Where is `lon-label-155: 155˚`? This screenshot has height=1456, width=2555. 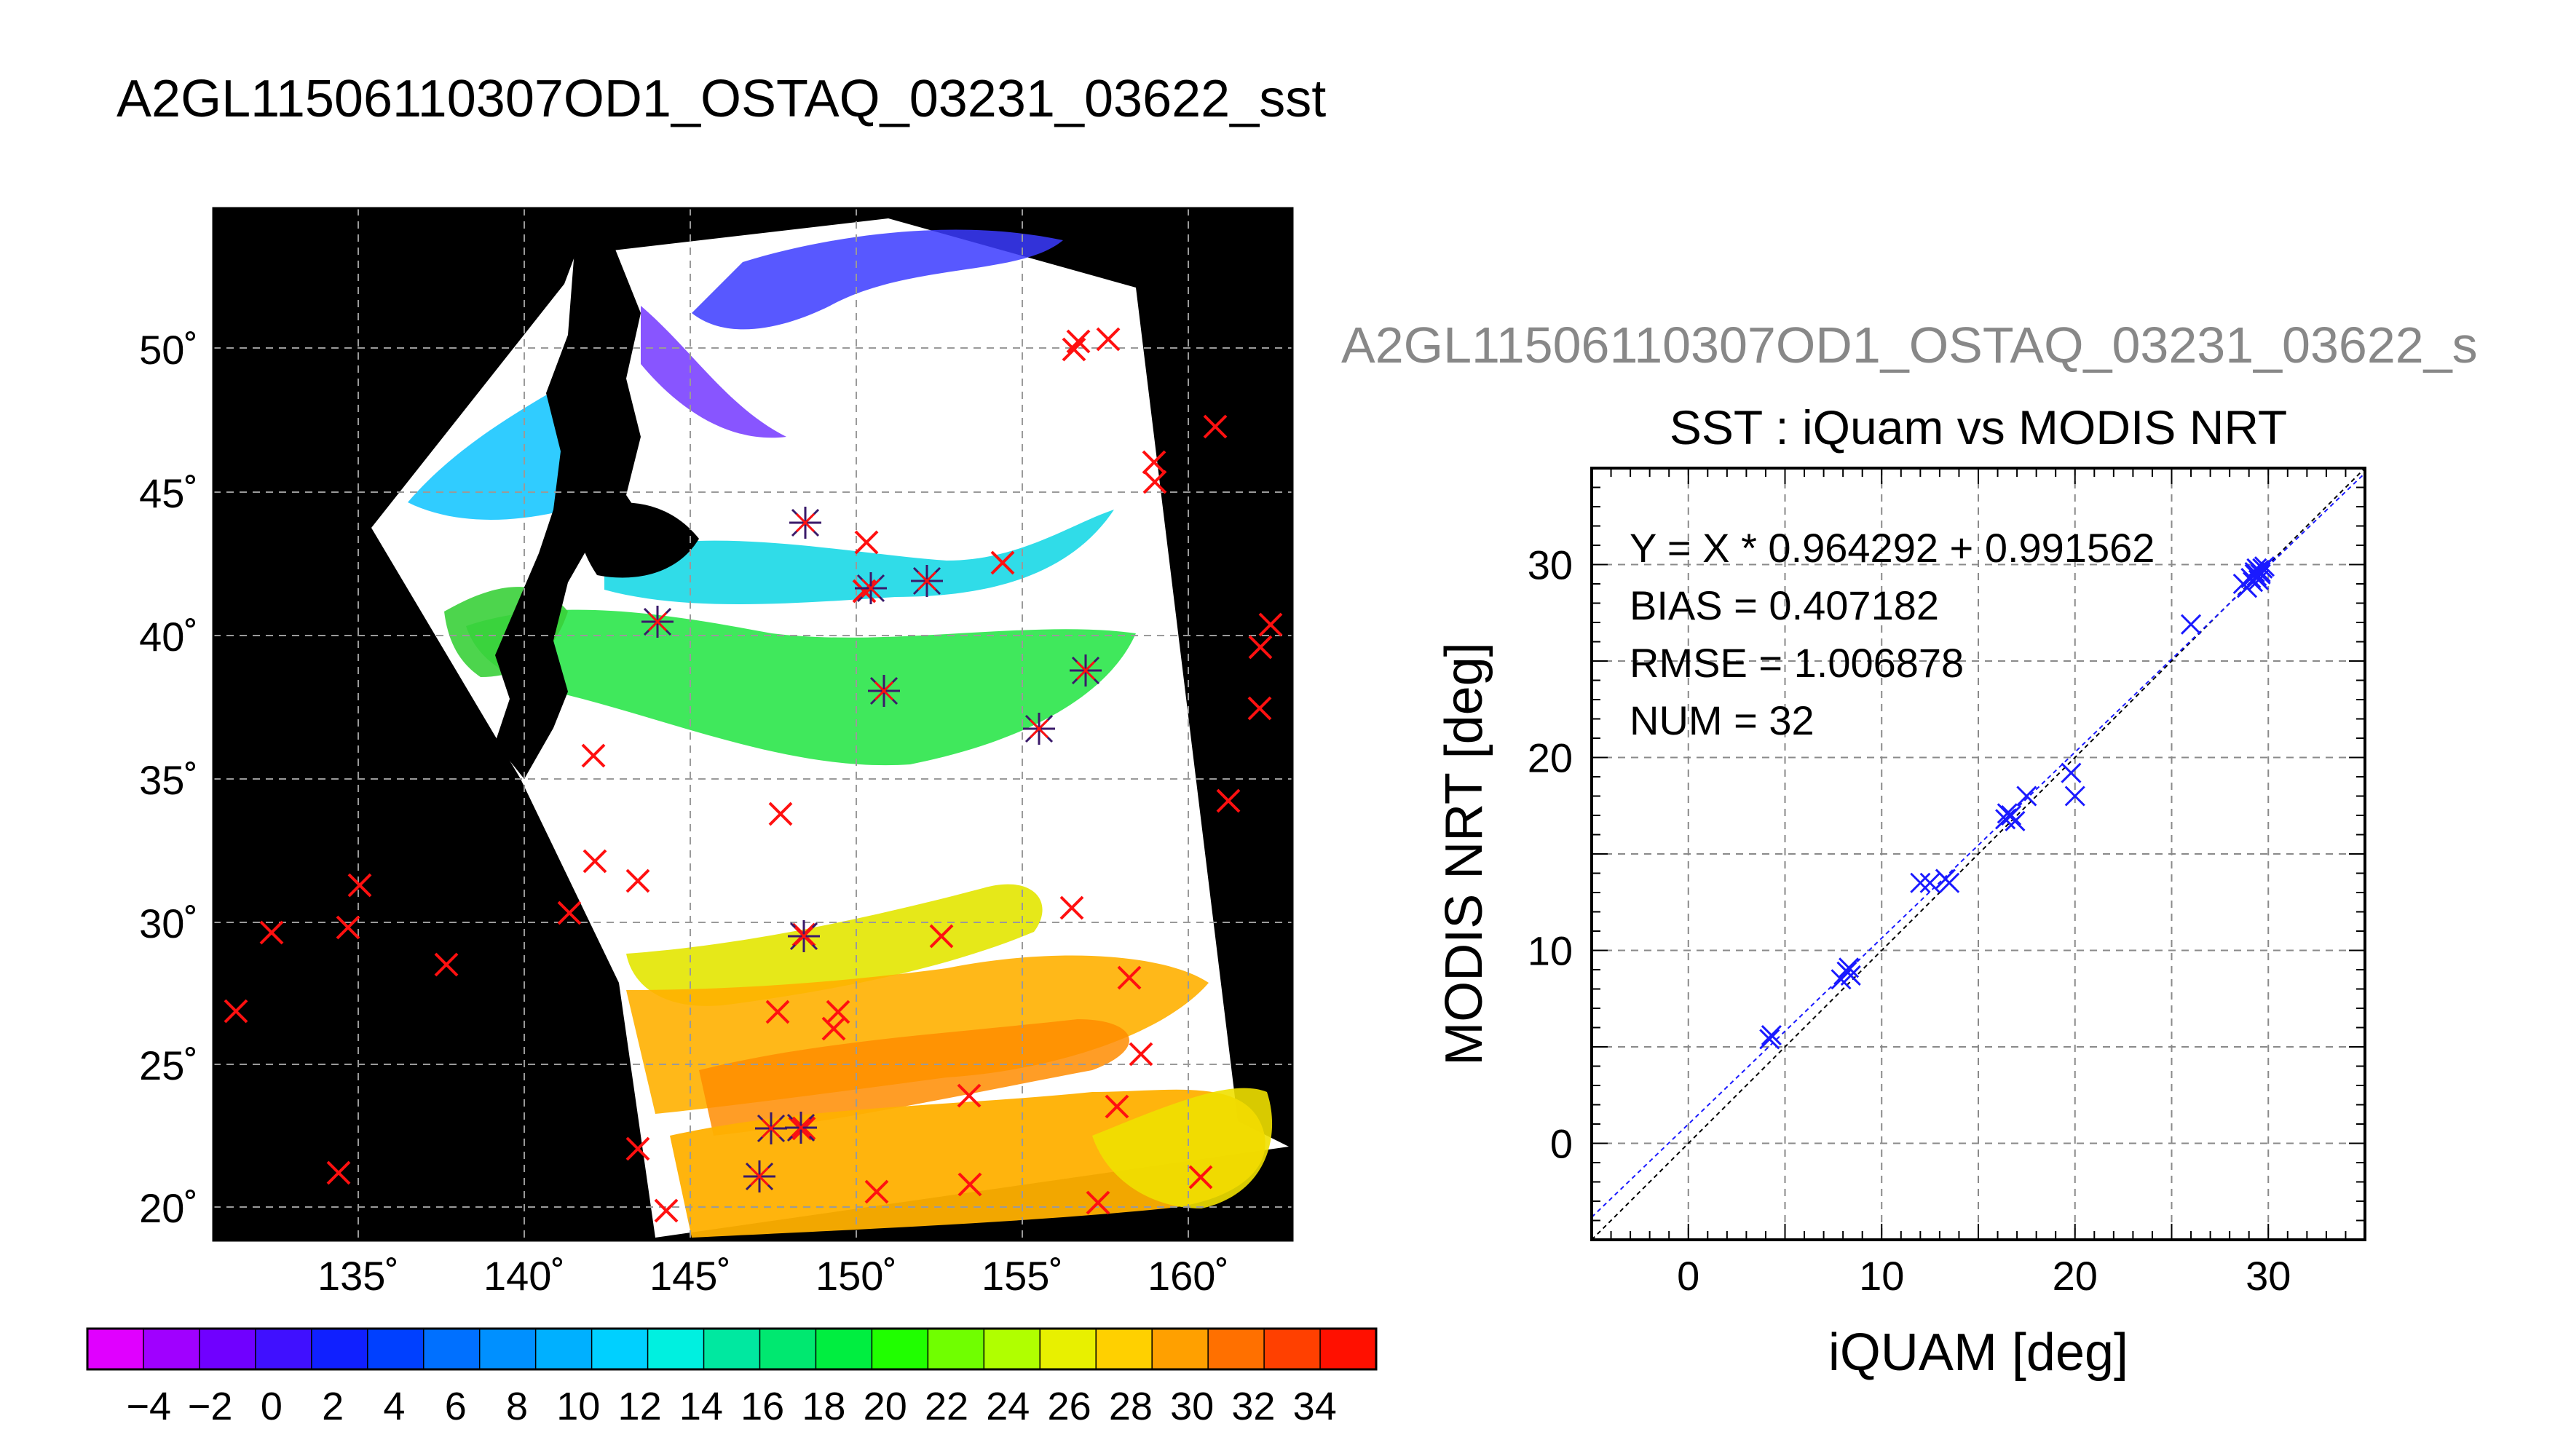 lon-label-155: 155˚ is located at coordinates (1022, 1276).